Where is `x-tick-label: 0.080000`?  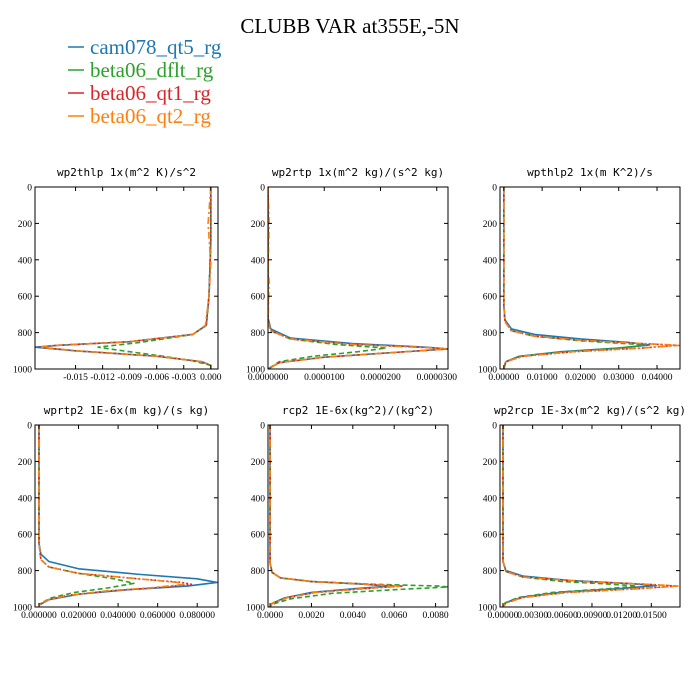 x-tick-label: 0.080000 is located at coordinates (197, 616).